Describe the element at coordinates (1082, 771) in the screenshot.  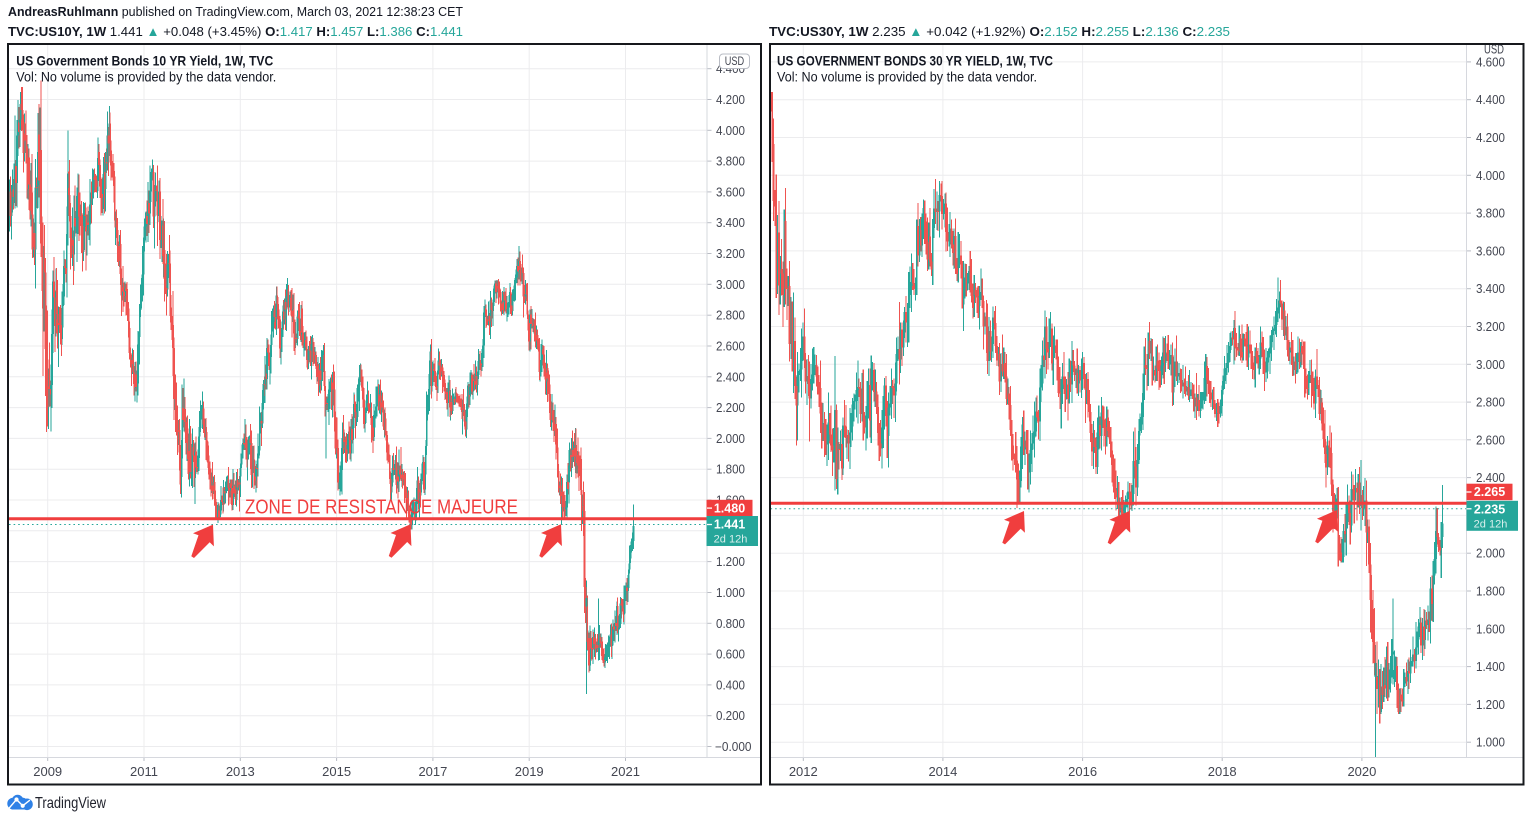
I see `svg-text: 2016` at that location.